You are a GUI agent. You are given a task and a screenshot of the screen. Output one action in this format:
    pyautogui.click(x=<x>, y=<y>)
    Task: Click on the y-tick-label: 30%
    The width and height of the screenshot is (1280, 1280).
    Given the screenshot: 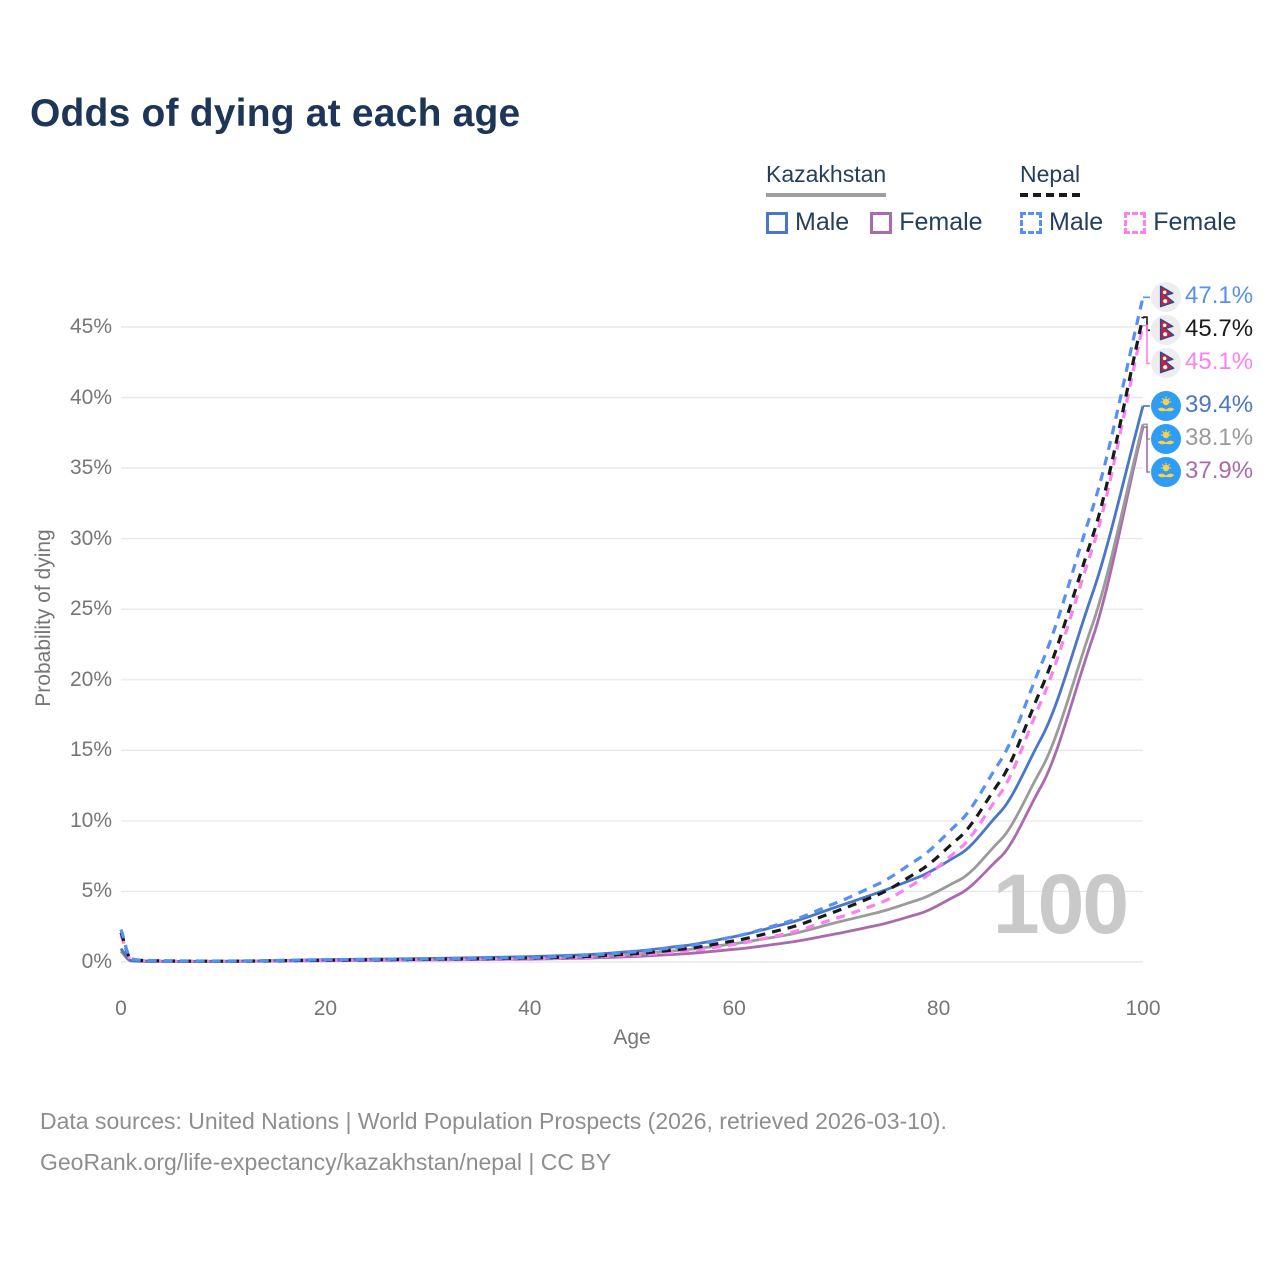 What is the action you would take?
    pyautogui.click(x=90, y=538)
    